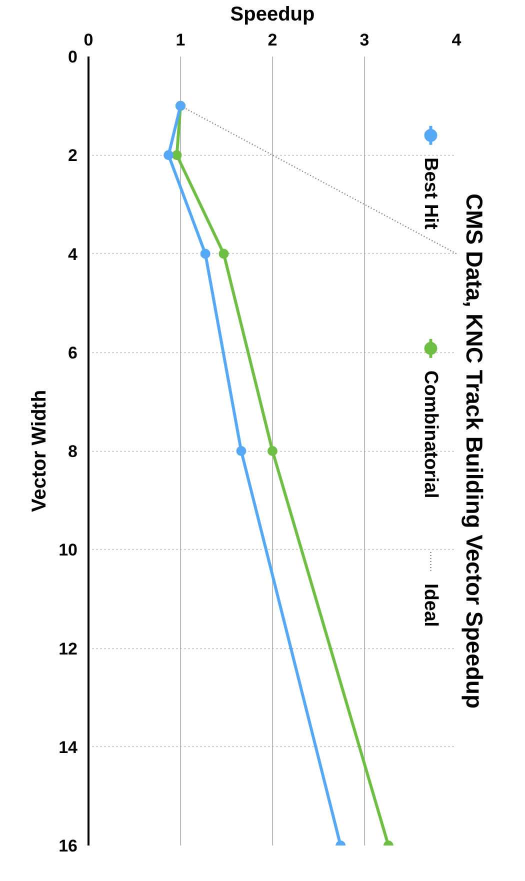 This screenshot has width=525, height=881. Describe the element at coordinates (272, 15) in the screenshot. I see `x-axis-title: Speedup` at that location.